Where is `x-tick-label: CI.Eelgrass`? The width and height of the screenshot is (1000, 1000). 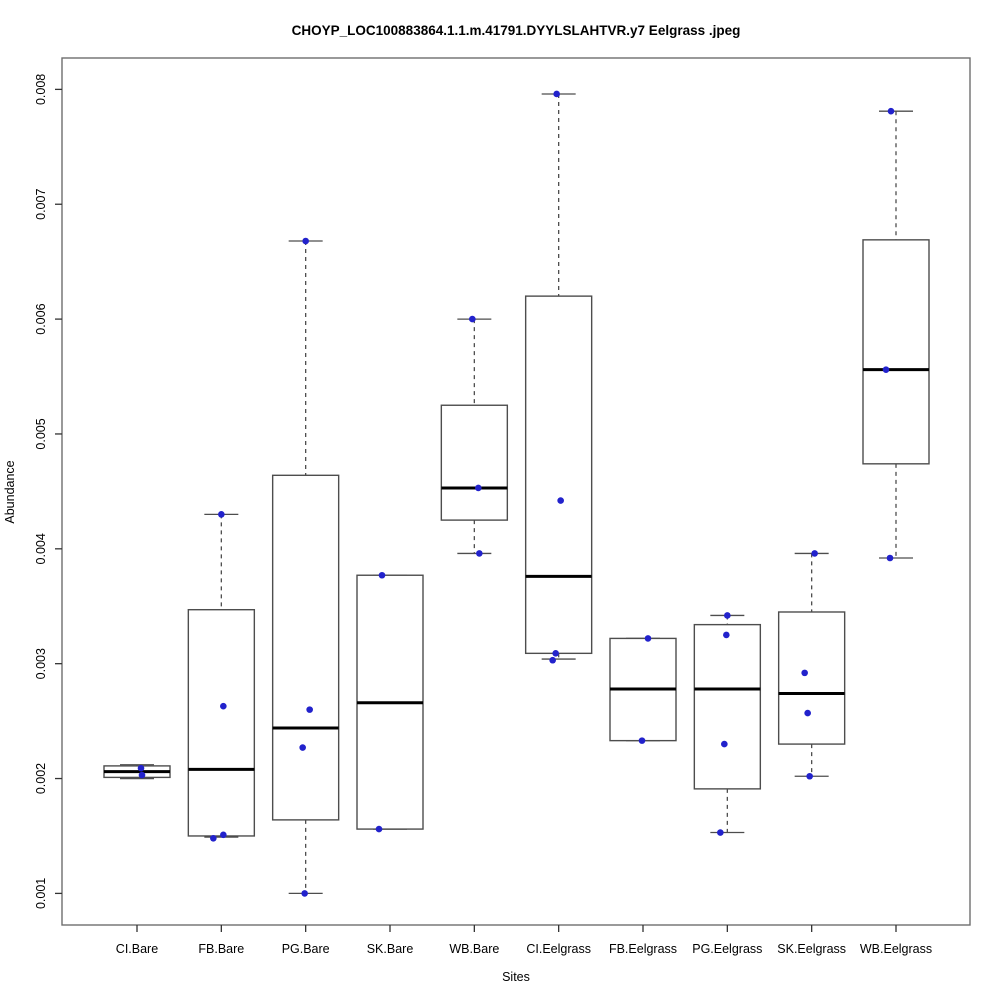 x-tick-label: CI.Eelgrass is located at coordinates (558, 949).